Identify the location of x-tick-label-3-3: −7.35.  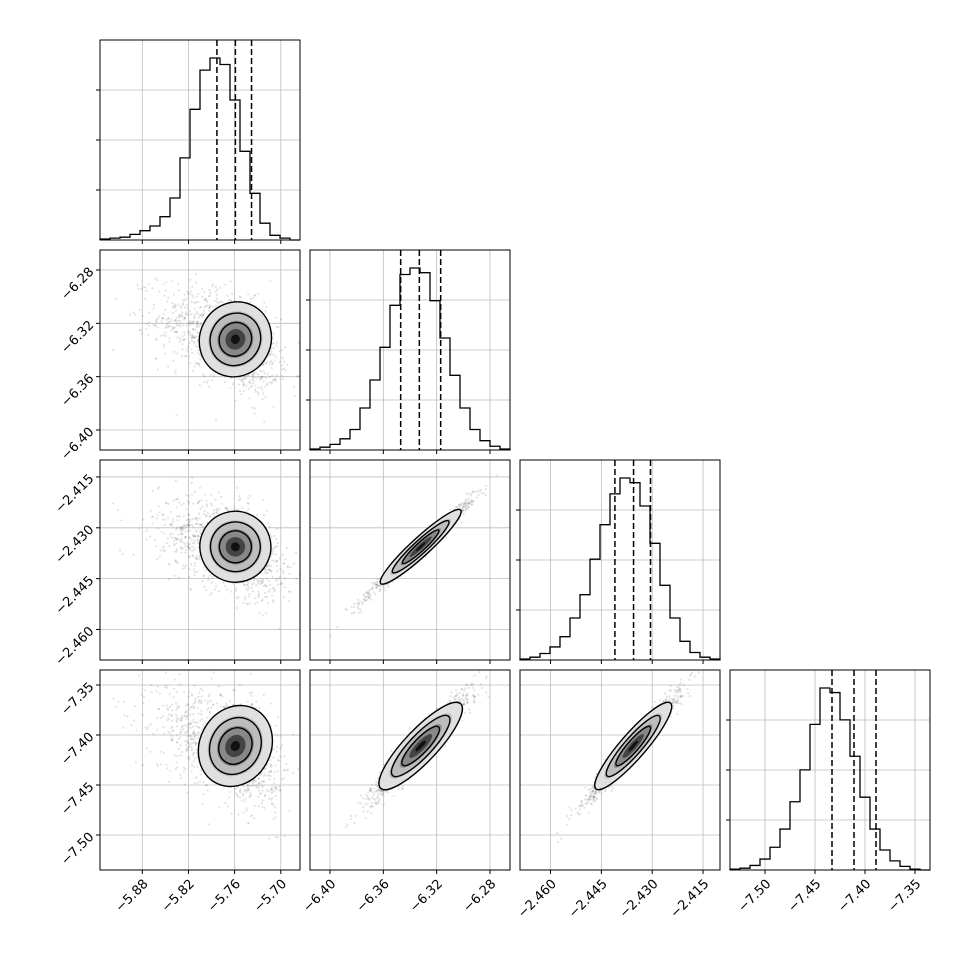
(905, 896).